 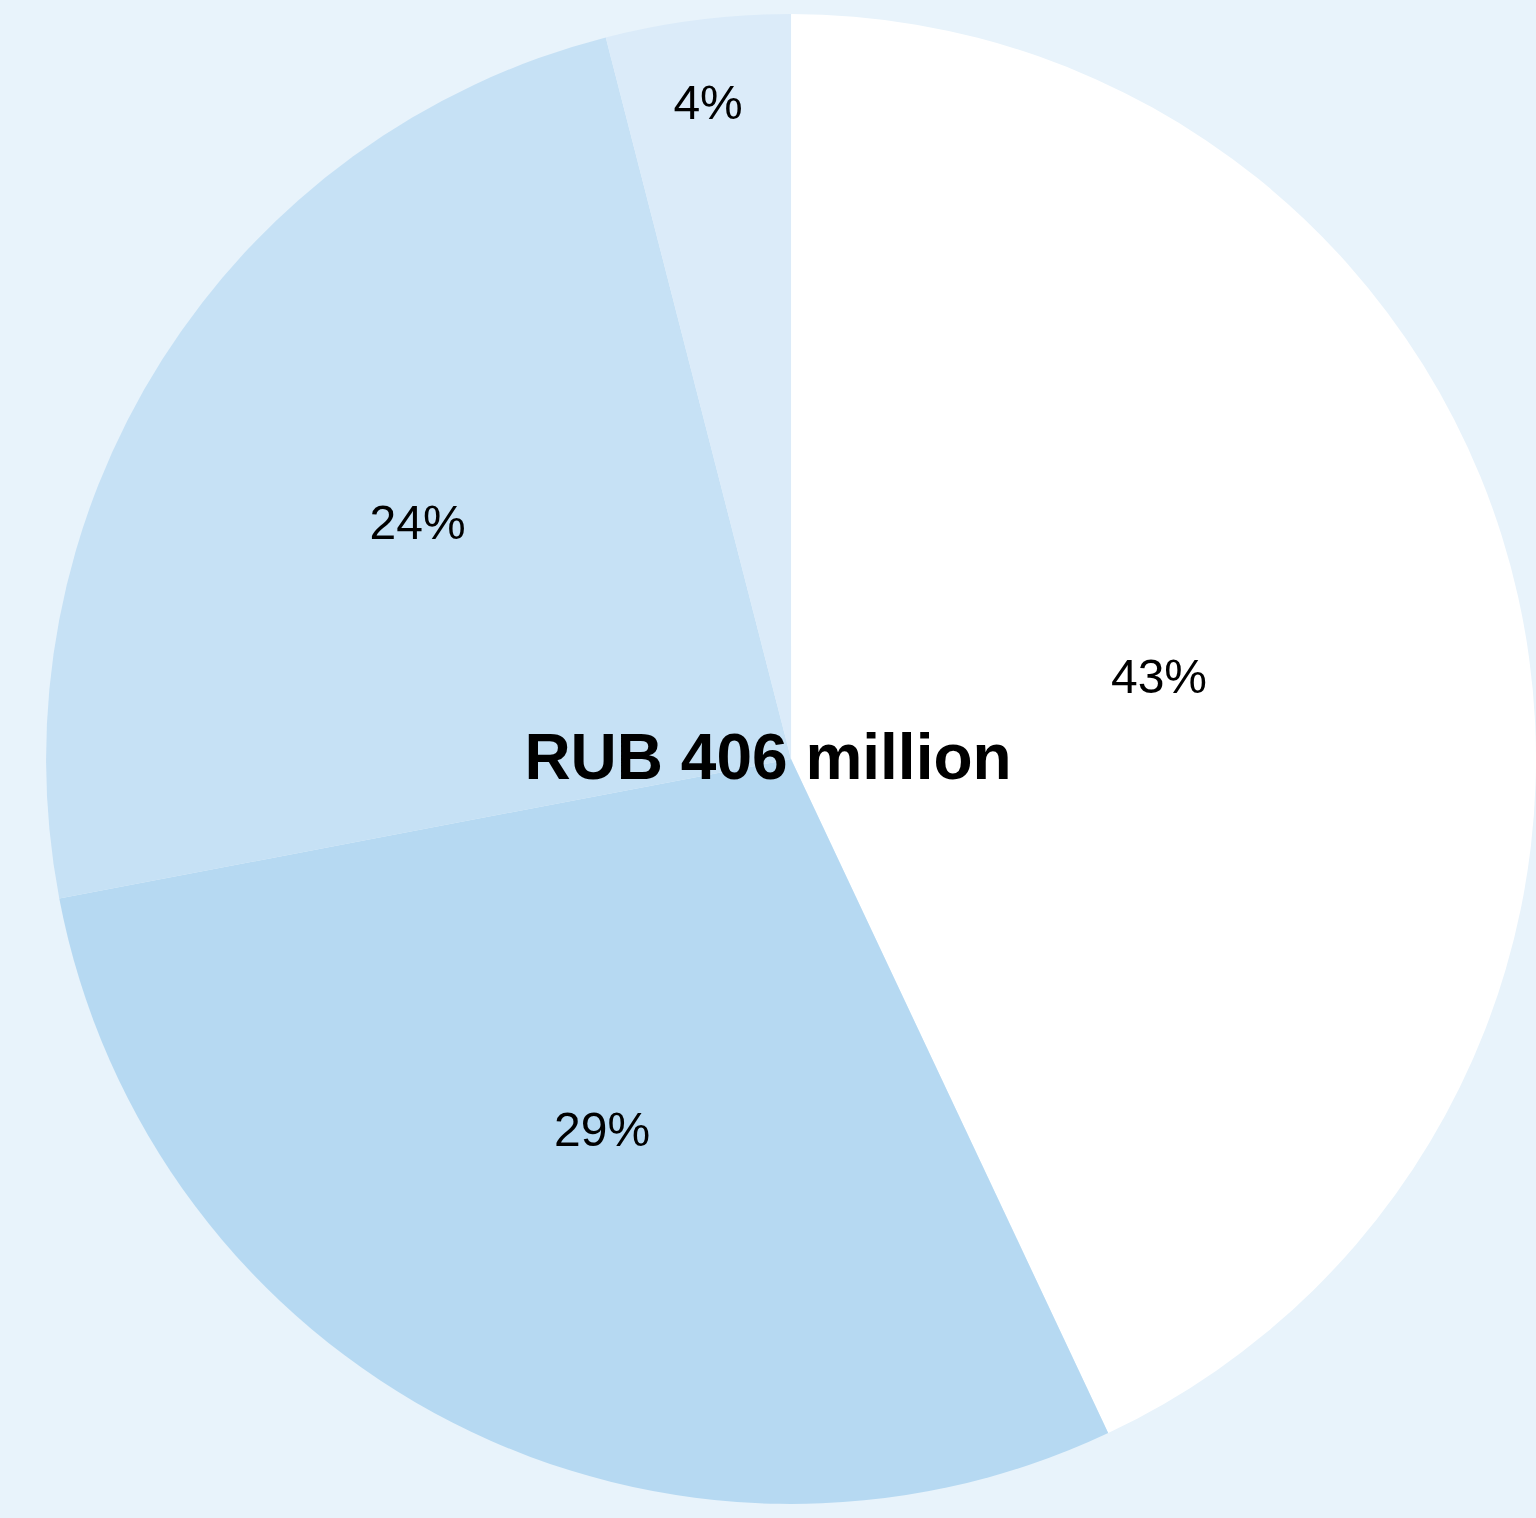 What do you see at coordinates (602, 1130) in the screenshot?
I see `data-label: 29%` at bounding box center [602, 1130].